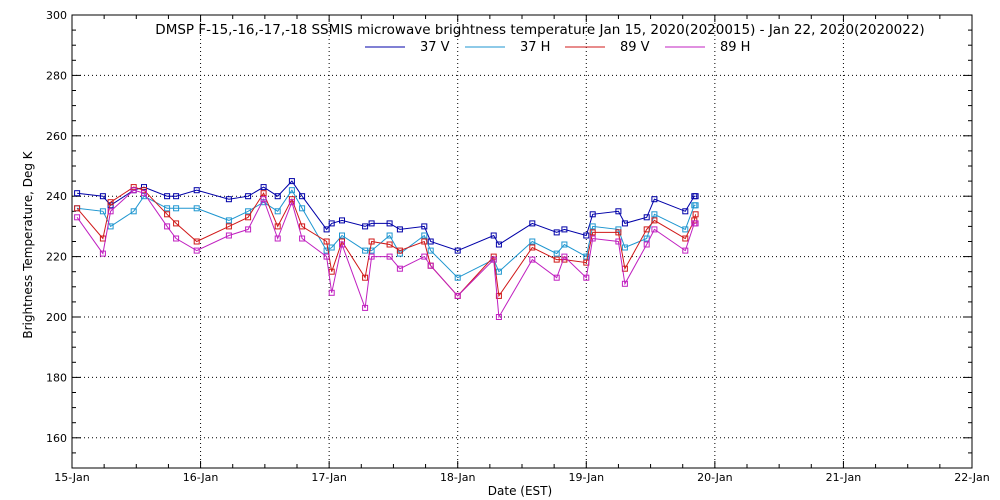  I want to click on y-tick-label: 160, so click(56, 438).